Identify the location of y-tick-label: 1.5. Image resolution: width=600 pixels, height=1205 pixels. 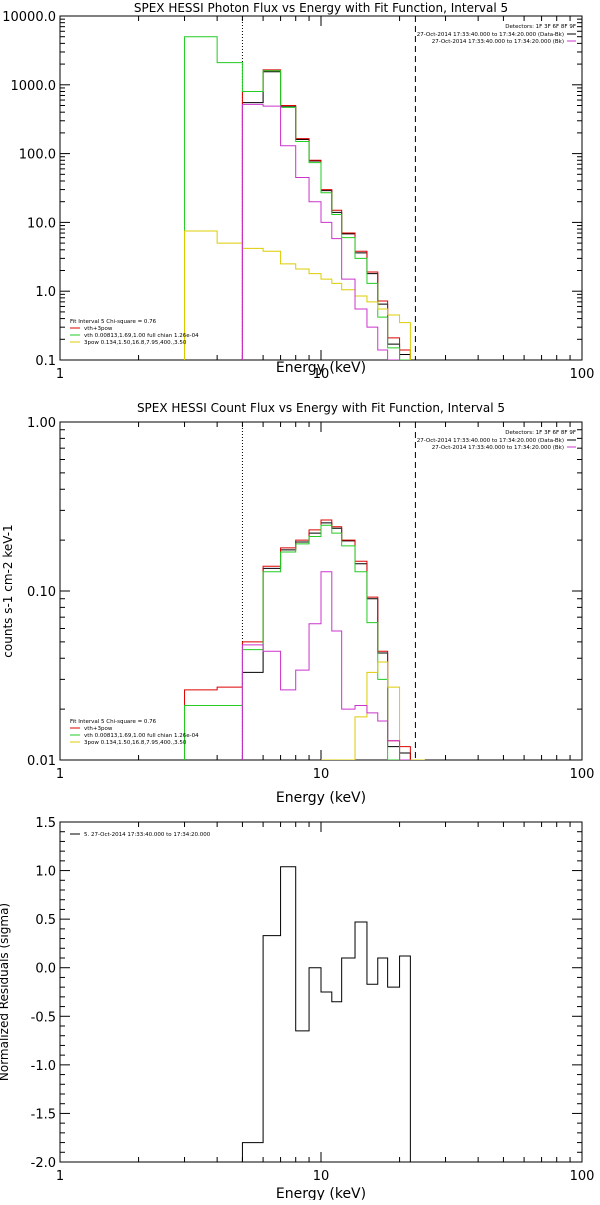
(45, 823).